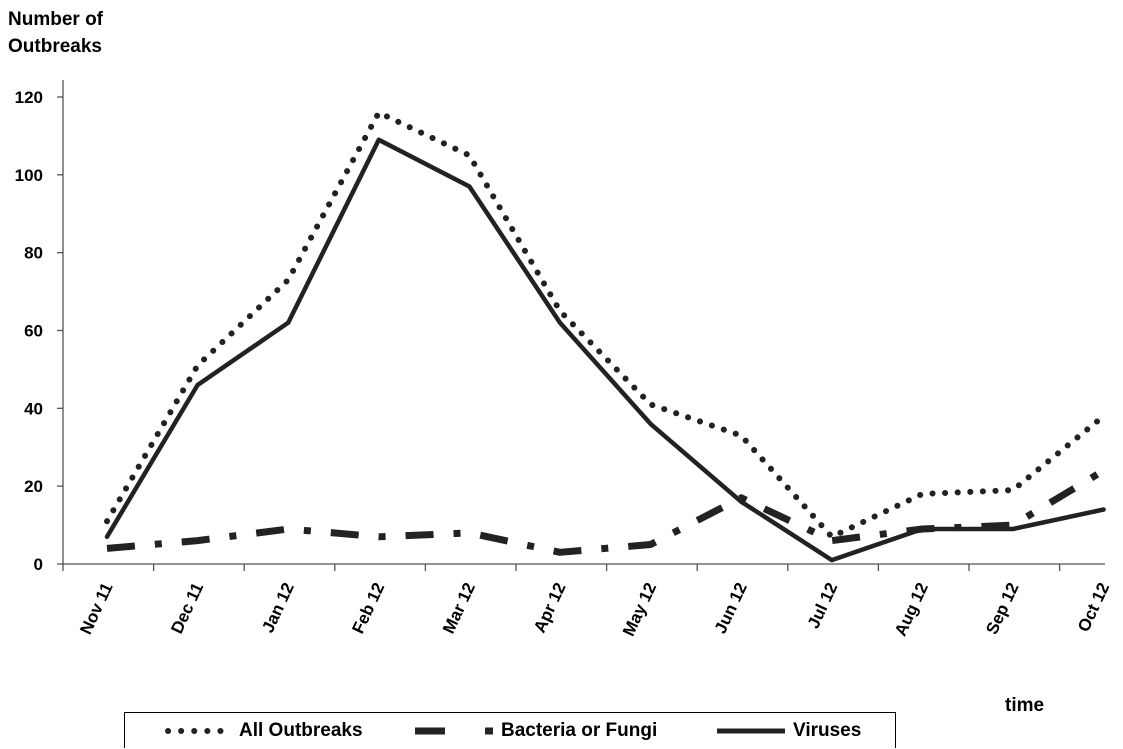 The height and width of the screenshot is (749, 1123). What do you see at coordinates (788, 731) in the screenshot?
I see `legend-item-viruses: Viruses` at bounding box center [788, 731].